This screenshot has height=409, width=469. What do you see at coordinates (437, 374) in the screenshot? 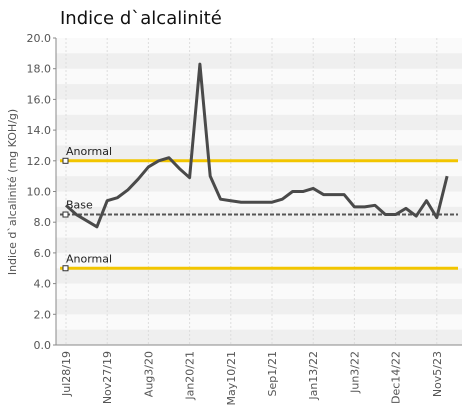
I see `x-tick-label: Nov5/23` at bounding box center [437, 374].